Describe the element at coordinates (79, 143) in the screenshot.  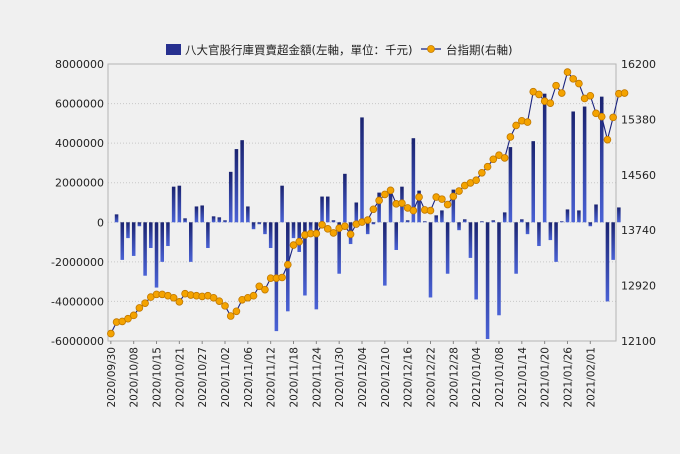
I see `left-axis-tick-label: 4000000` at that location.